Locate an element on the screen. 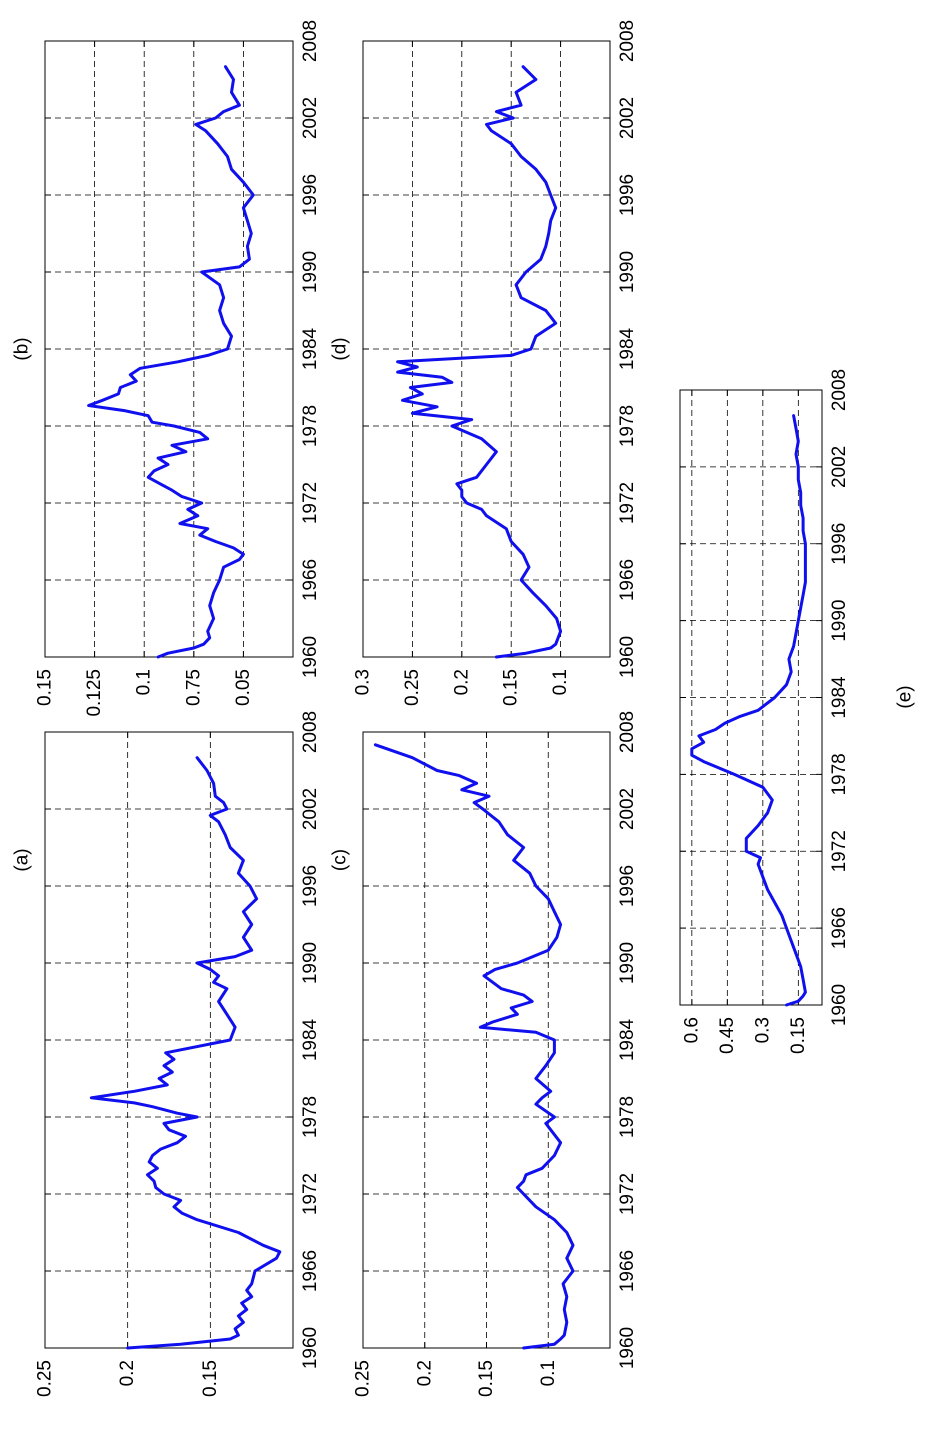 This screenshot has height=1448, width=939. x-tick-label-c: 1996 is located at coordinates (627, 195).